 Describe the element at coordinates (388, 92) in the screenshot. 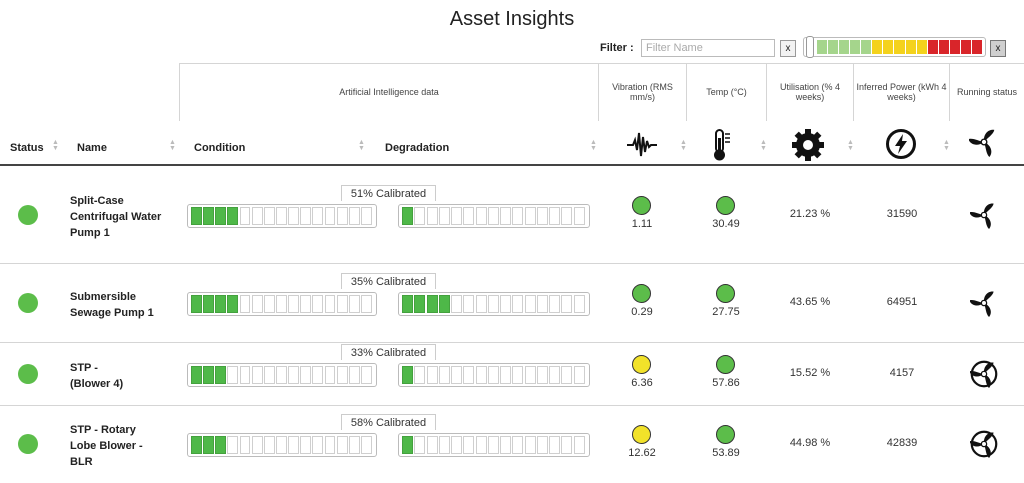

I see `ai-data-header: Artificial Intelligence data` at that location.